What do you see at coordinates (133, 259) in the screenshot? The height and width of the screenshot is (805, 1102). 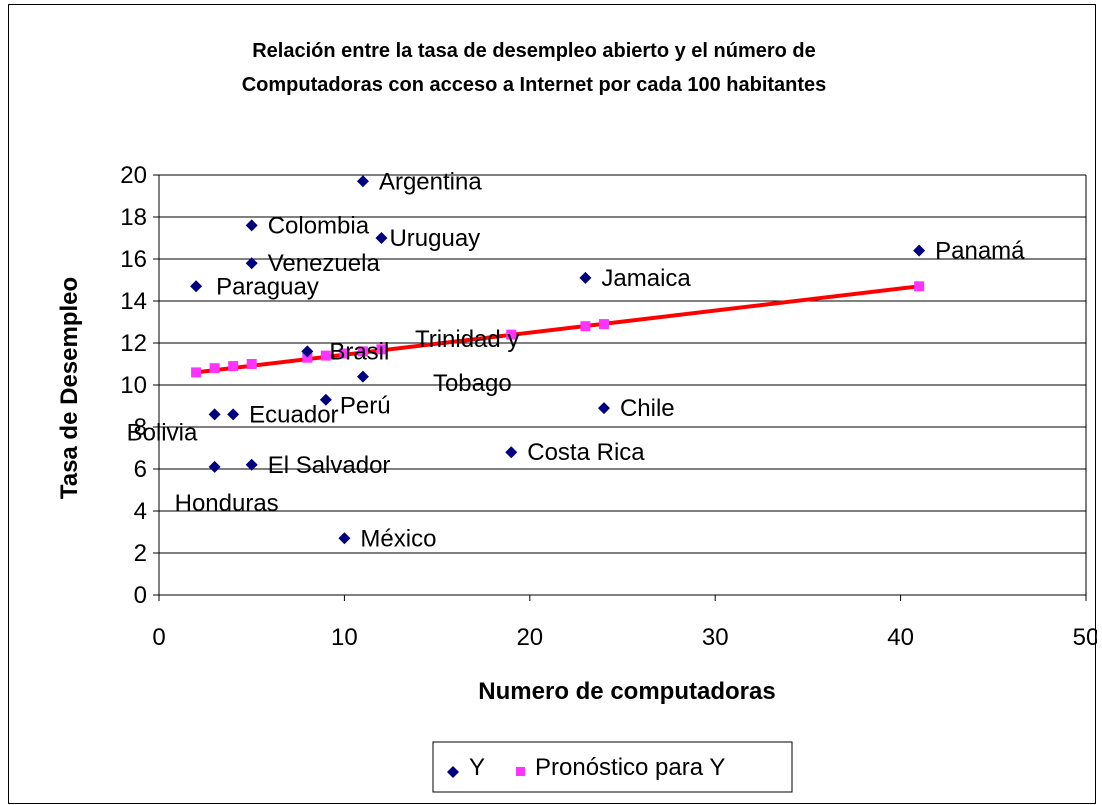 I see `y-tick-label: 16` at bounding box center [133, 259].